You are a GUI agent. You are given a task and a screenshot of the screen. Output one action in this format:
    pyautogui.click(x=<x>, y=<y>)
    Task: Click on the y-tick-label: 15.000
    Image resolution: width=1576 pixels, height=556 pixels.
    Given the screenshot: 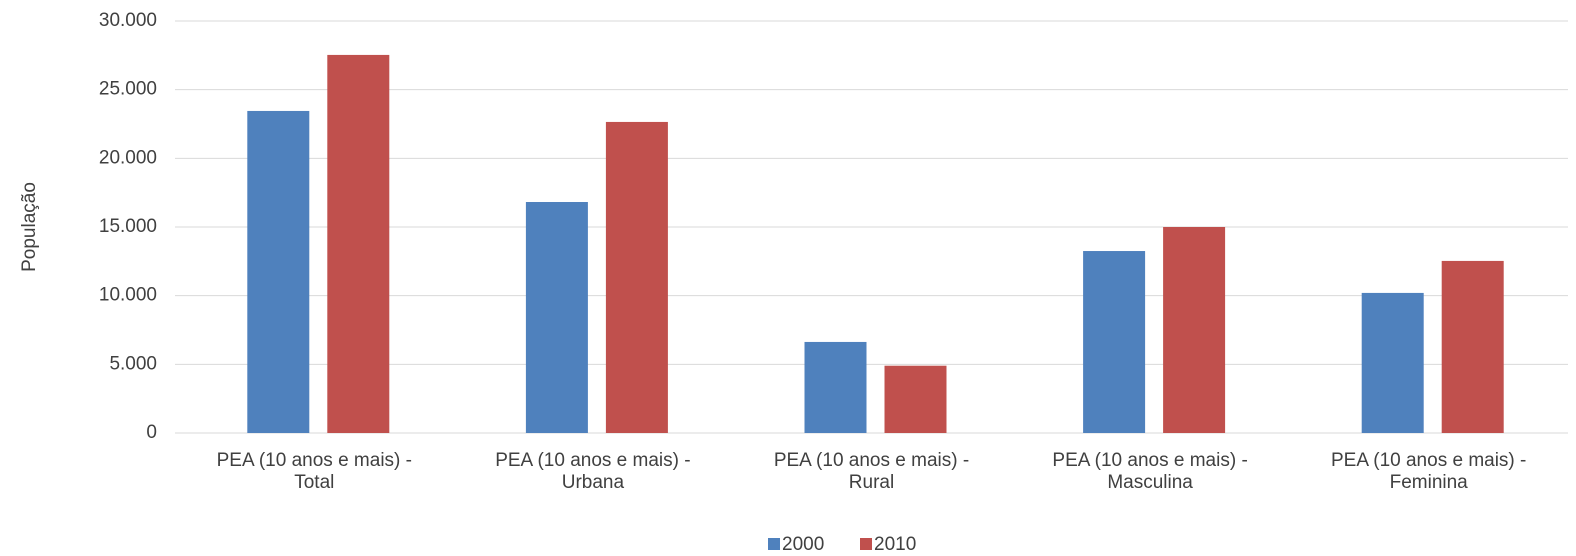 What is the action you would take?
    pyautogui.click(x=128, y=226)
    